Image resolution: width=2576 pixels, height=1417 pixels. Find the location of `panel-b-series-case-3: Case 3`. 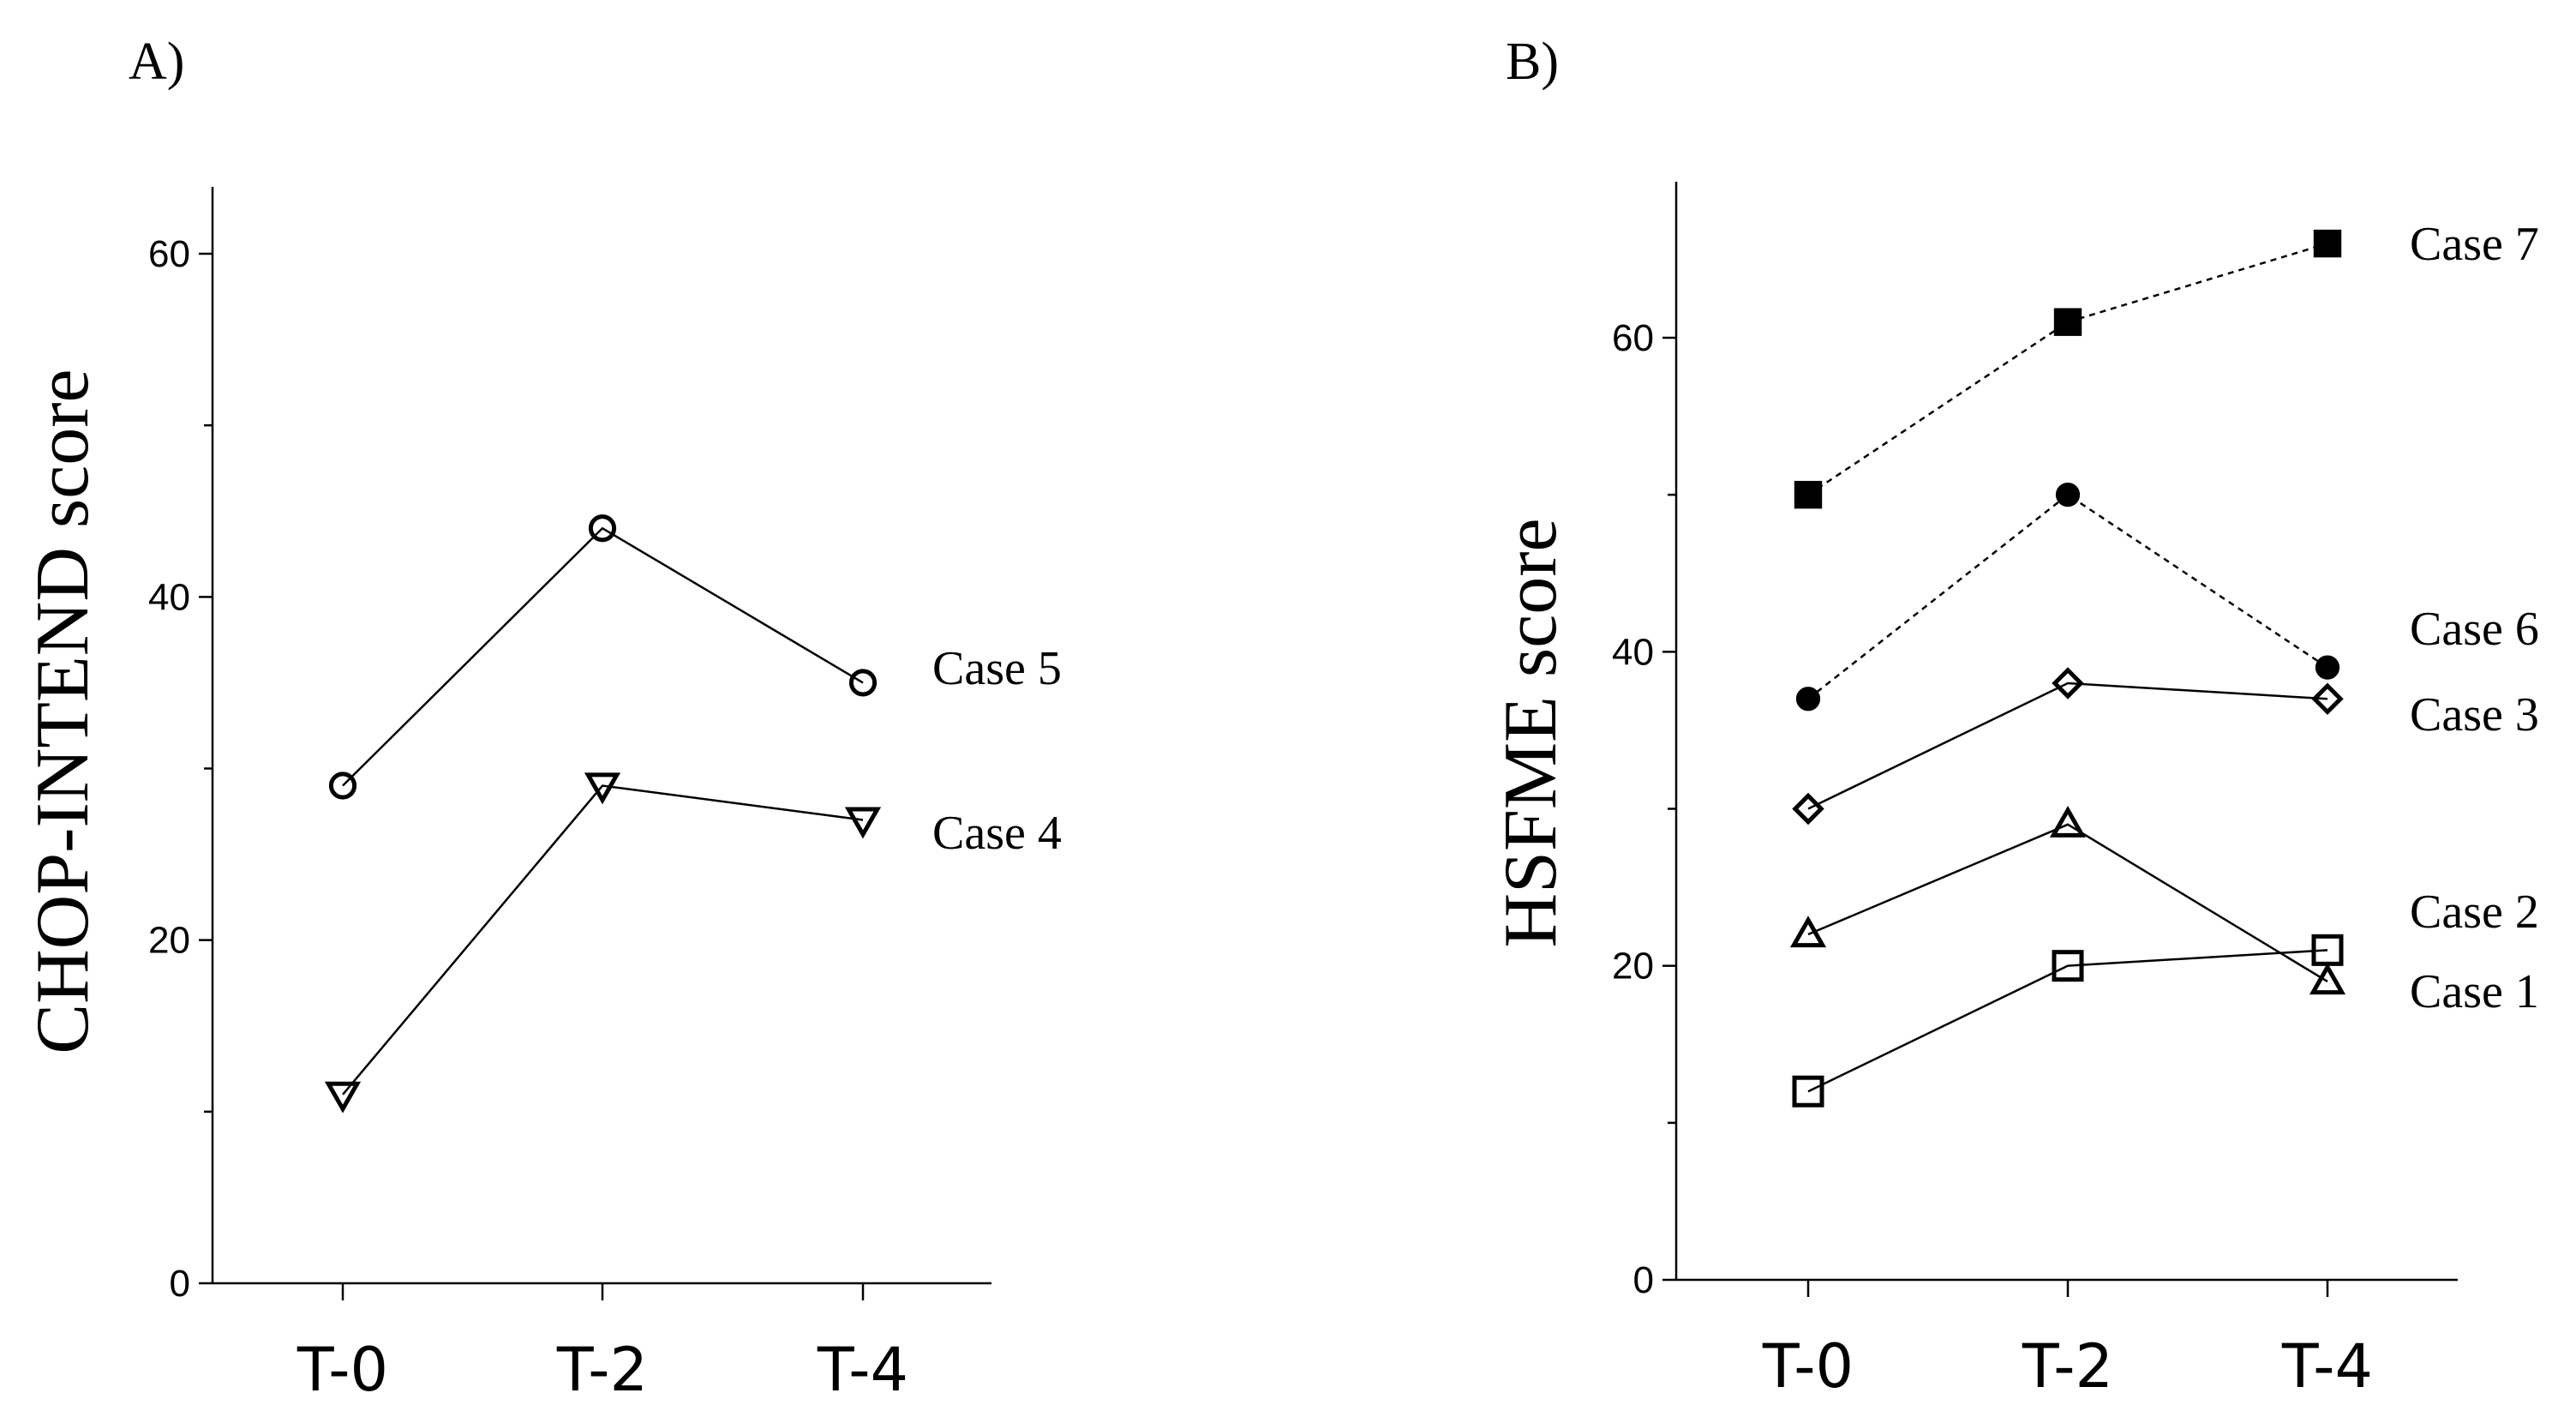

panel-b-series-case-3: Case 3 is located at coordinates (2165, 746).